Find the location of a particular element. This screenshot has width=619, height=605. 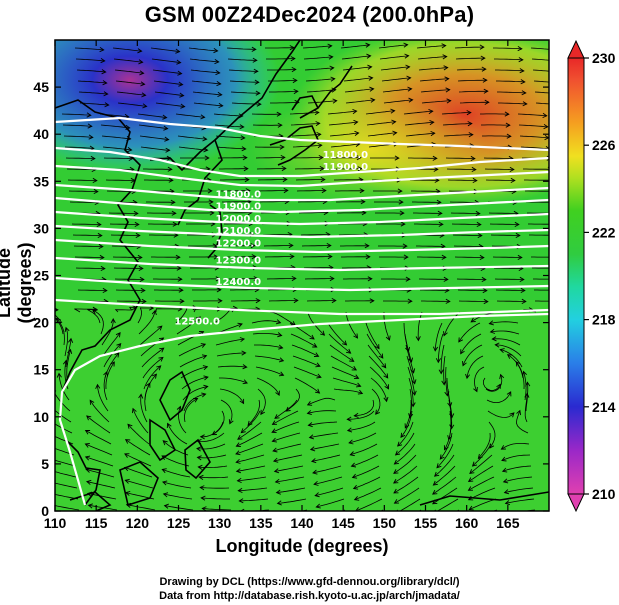

y-tick-label: 45 is located at coordinates (41, 87).